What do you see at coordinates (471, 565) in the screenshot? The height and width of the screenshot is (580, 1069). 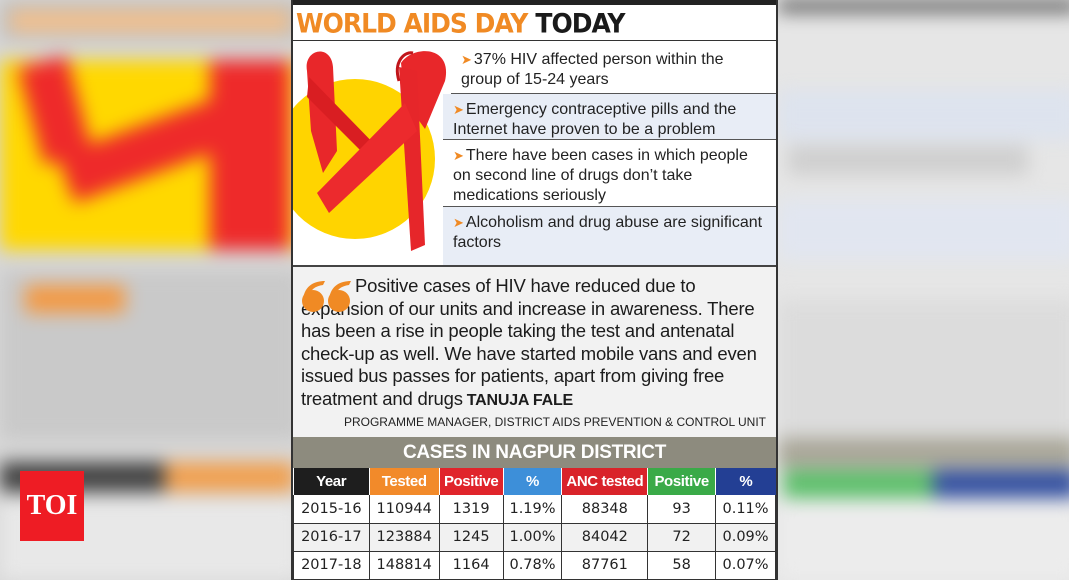 I see `cell-positive: 1164` at bounding box center [471, 565].